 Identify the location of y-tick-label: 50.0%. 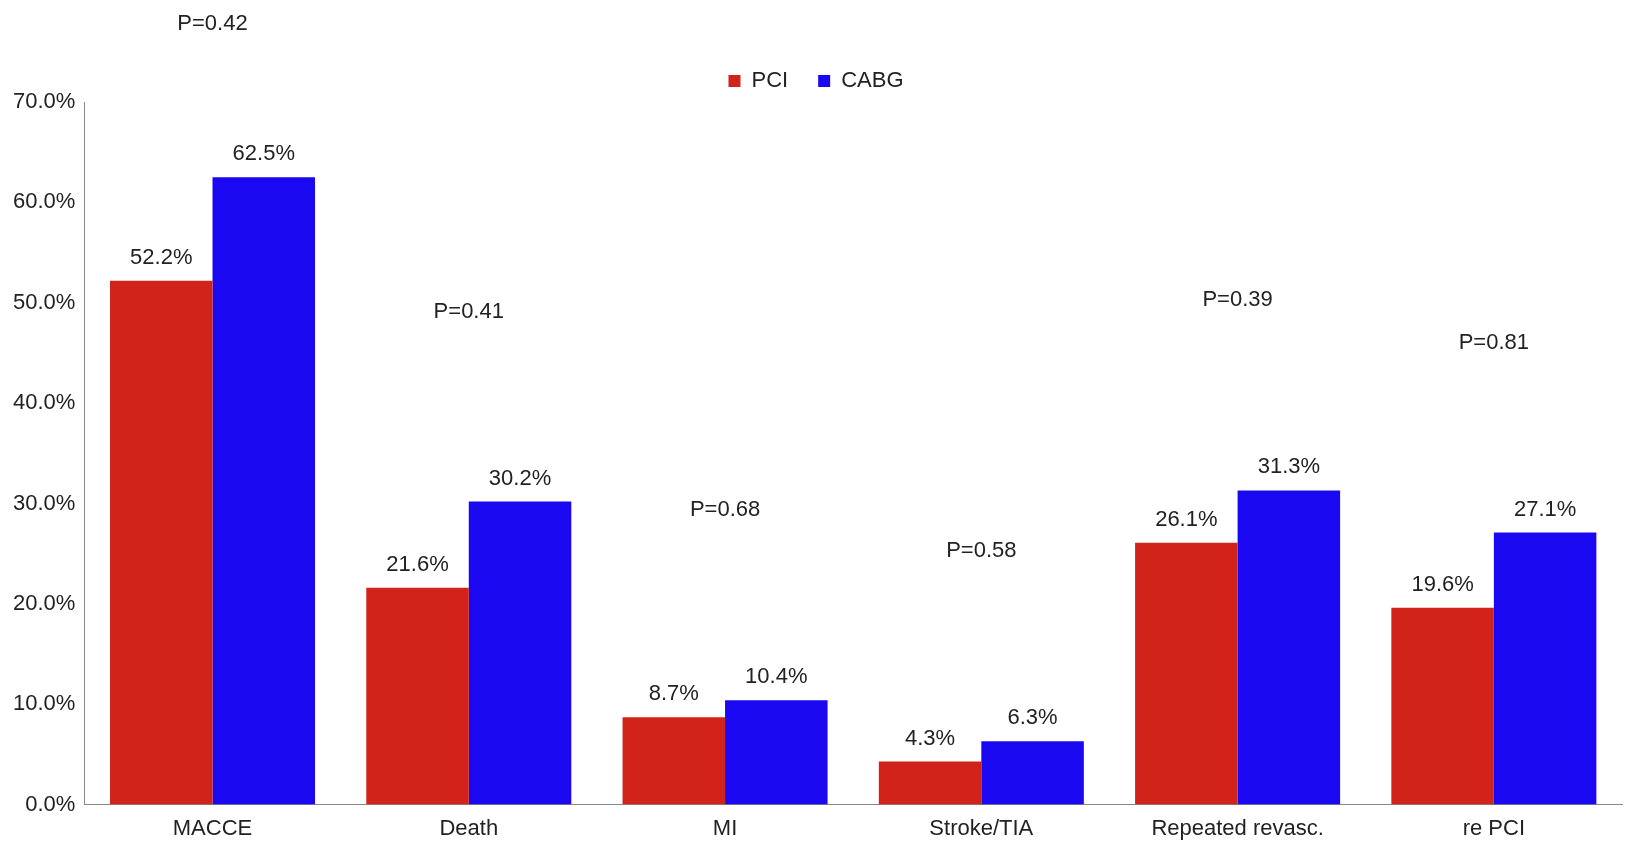
(44, 301).